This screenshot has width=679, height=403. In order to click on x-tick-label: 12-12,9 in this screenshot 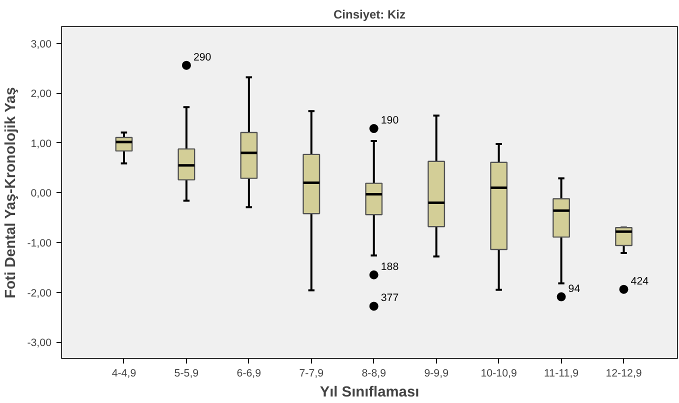, I will do `click(624, 374)`.